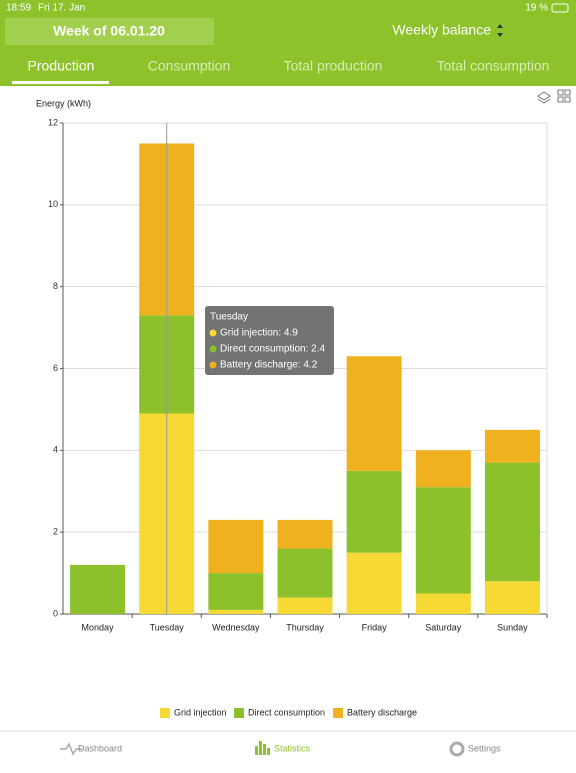 The width and height of the screenshot is (576, 773). I want to click on dashboard-icon, so click(71, 749).